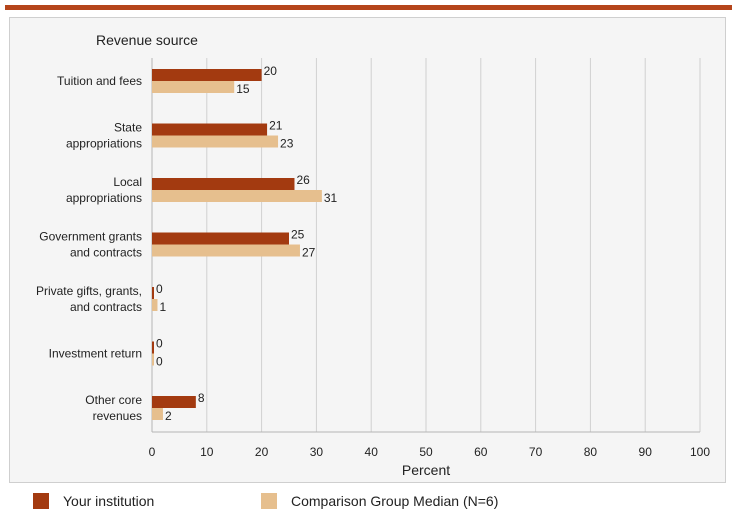 Image resolution: width=737 pixels, height=518 pixels. I want to click on x-axis-title: Percent, so click(426, 470).